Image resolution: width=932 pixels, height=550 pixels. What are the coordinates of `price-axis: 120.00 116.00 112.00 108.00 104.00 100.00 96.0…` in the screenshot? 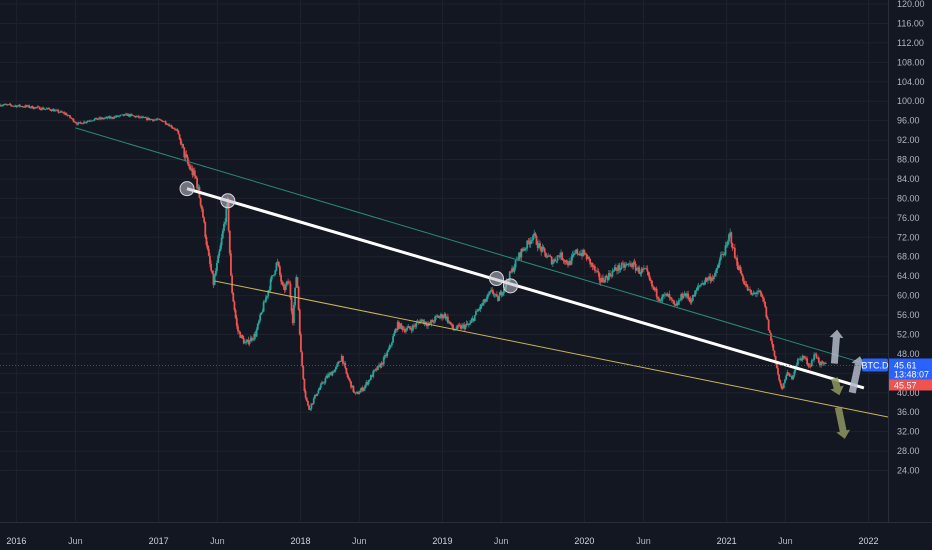 It's located at (911, 238).